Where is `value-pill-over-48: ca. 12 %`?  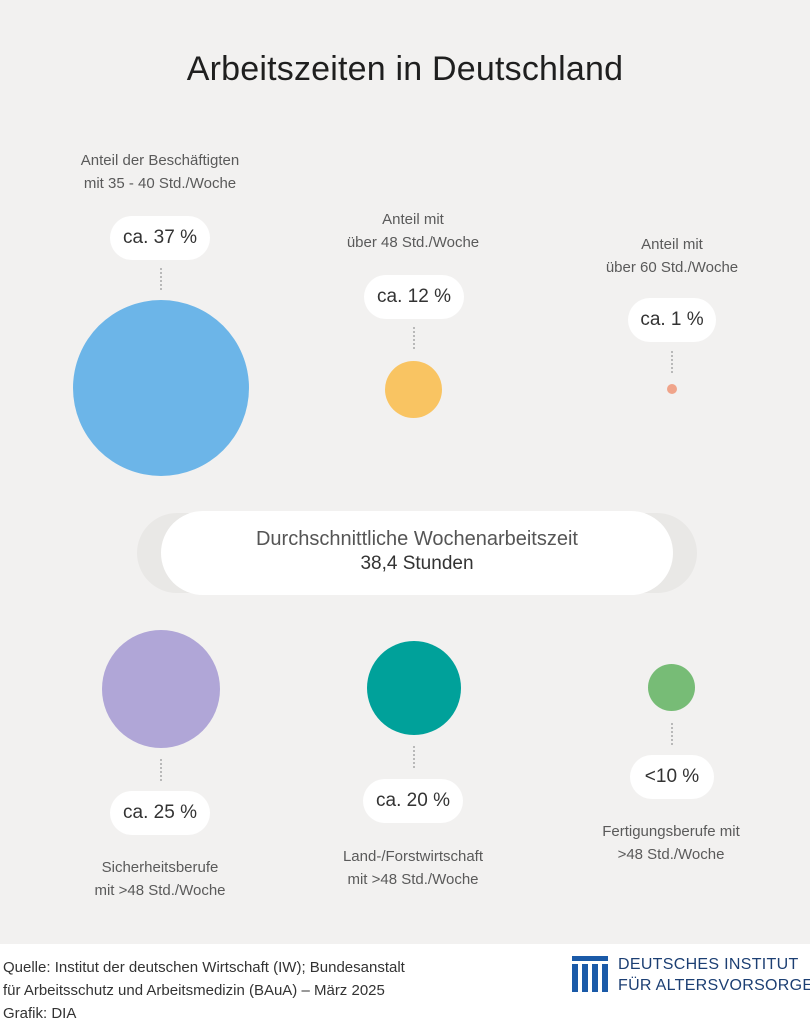
value-pill-over-48: ca. 12 % is located at coordinates (414, 297).